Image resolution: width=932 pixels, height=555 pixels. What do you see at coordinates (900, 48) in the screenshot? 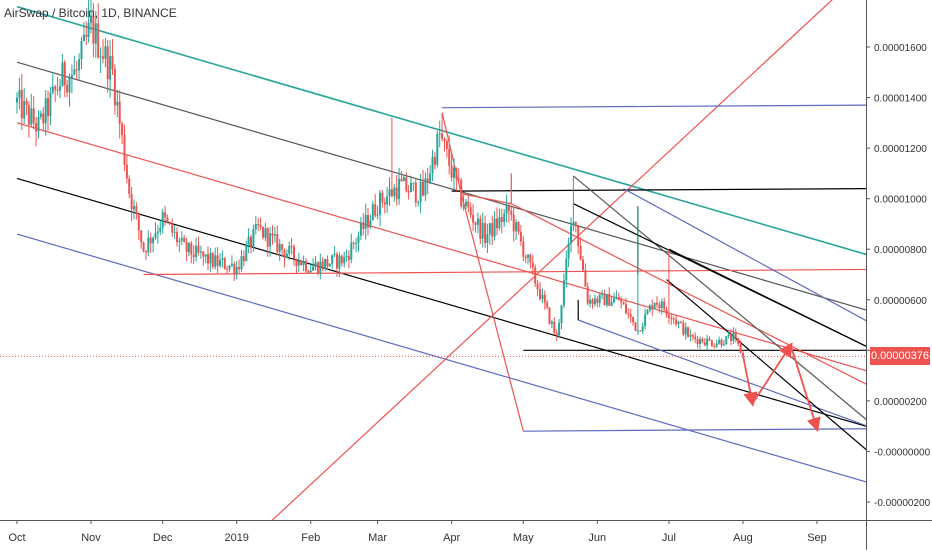
I see `y-tick-label: 0.00001600` at bounding box center [900, 48].